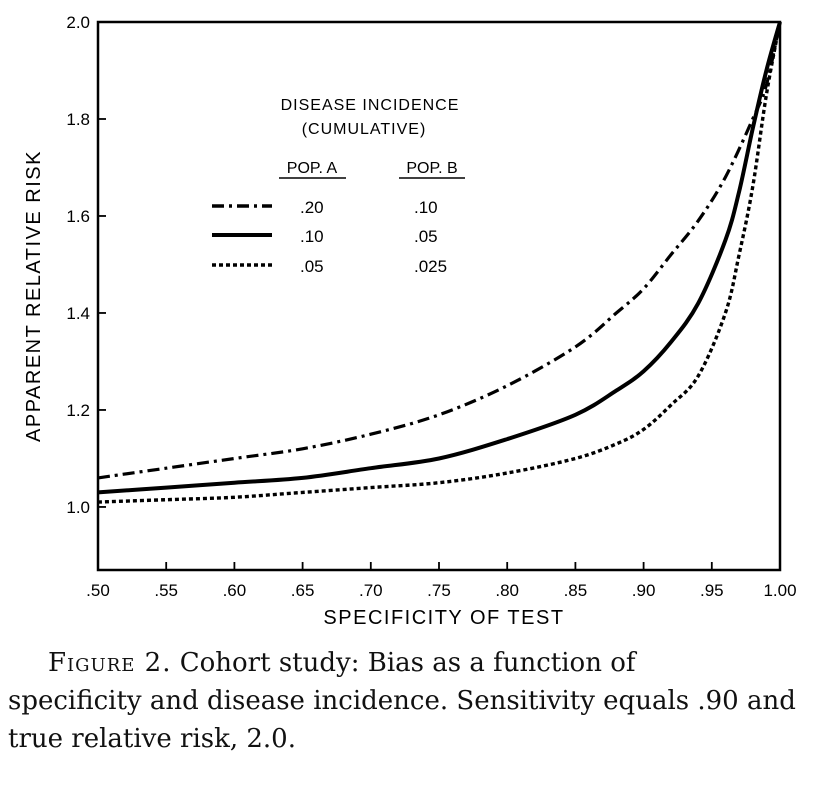 The image size is (834, 792). I want to click on x-tick-label: .85, so click(576, 590).